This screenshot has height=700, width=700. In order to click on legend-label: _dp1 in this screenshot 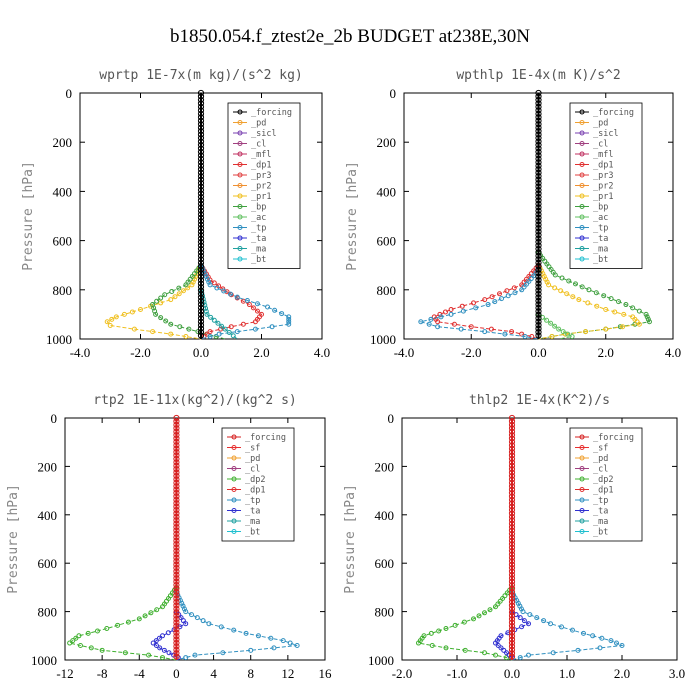, I will do `click(603, 491)`.